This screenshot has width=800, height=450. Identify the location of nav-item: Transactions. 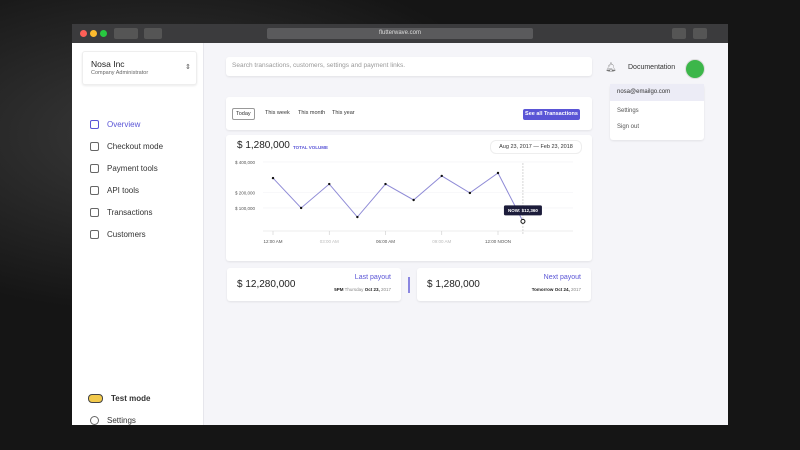
(121, 212).